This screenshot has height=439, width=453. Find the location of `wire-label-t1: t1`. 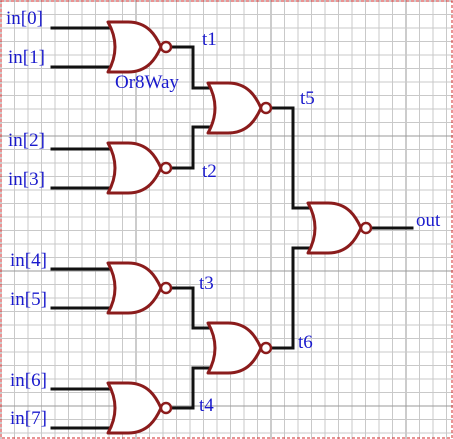

wire-label-t1: t1 is located at coordinates (209, 39).